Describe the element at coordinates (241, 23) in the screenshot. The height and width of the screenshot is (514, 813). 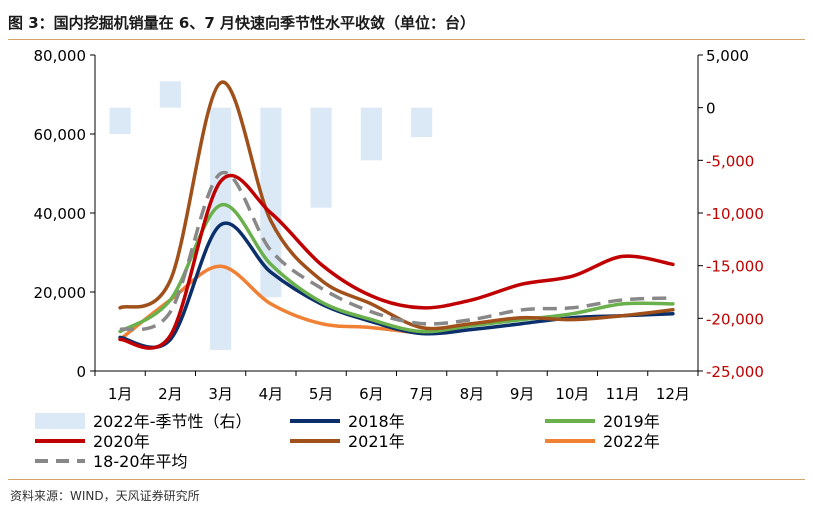
I see `figure-title: 图 3：国内挖掘机销量在 6、7 月快速向季节性水平收敛（单位：台）` at that location.